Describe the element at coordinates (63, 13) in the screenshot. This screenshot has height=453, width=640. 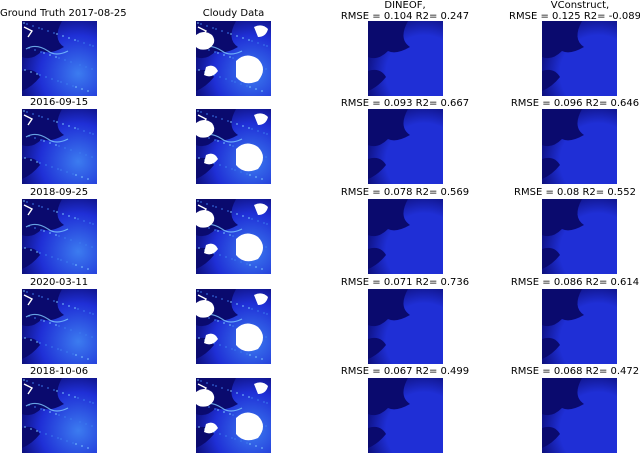
I see `ground-truth-column-title: Ground Truth 2017-08-25` at that location.